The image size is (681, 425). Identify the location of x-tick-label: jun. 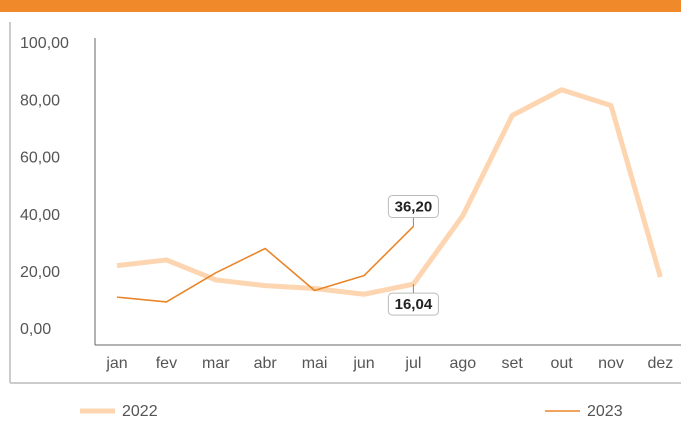
(363, 363).